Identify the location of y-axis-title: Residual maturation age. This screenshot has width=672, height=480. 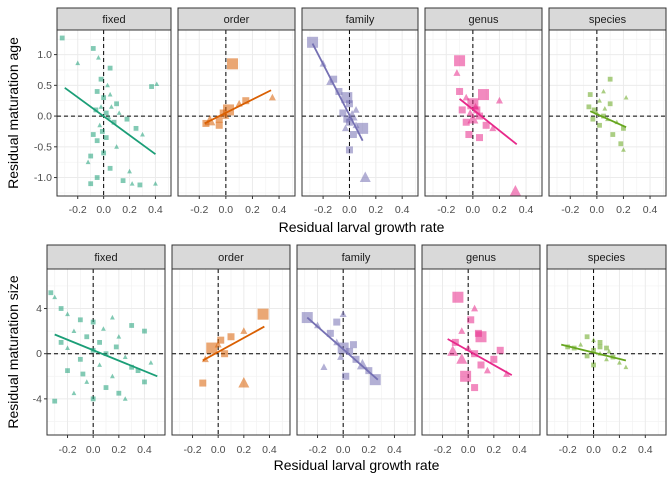
(13, 113).